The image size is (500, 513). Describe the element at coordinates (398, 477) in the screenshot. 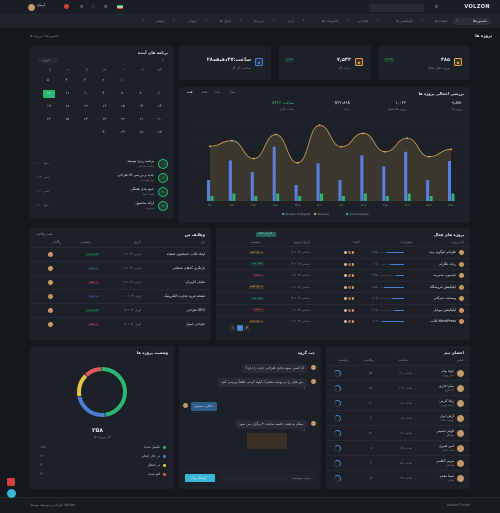

I see `table-row: سینا مقدم طراح ۴۳ ساعت ۵` at that location.